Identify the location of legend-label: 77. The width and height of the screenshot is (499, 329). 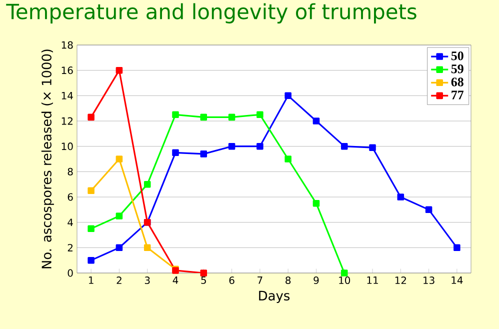
(458, 95).